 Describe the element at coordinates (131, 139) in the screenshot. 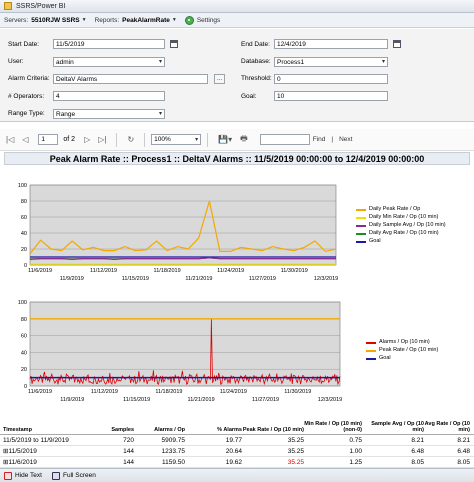

I see `refresh-icon: ↻` at that location.